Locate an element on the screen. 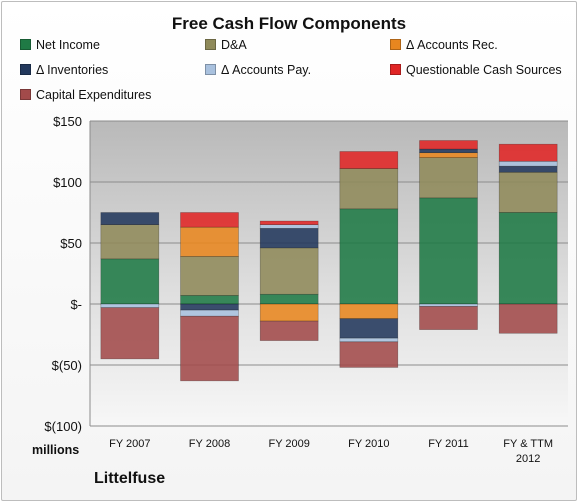 The image size is (578, 502). y-tick-label: $(50) is located at coordinates (67, 365).